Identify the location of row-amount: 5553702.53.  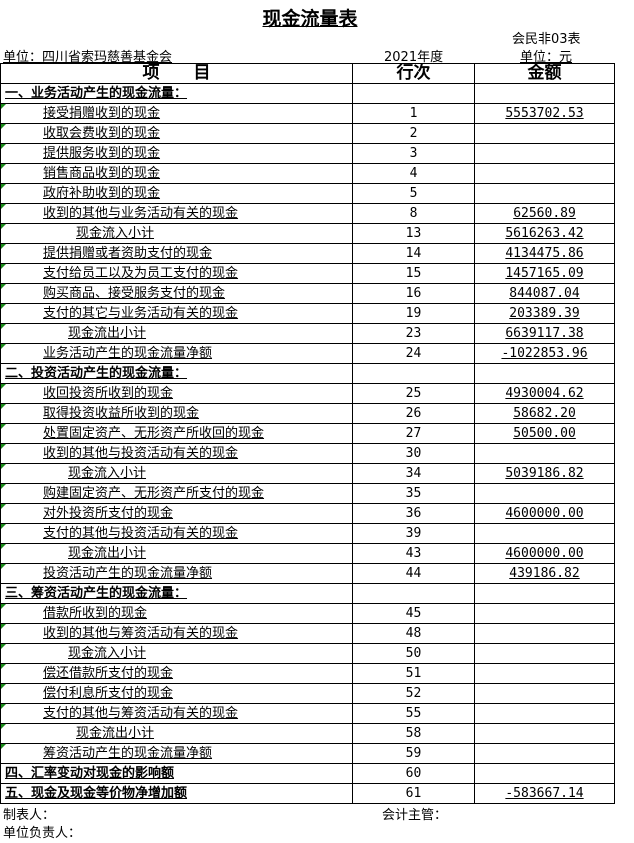
(544, 113).